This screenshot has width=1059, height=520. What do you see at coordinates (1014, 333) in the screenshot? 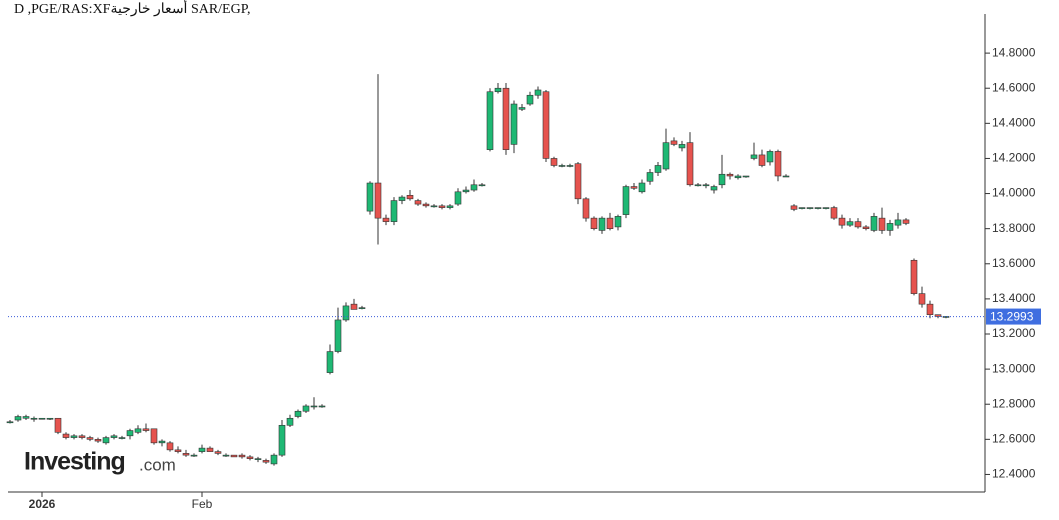
I see `y-tick-label: 13.2000` at bounding box center [1014, 333].